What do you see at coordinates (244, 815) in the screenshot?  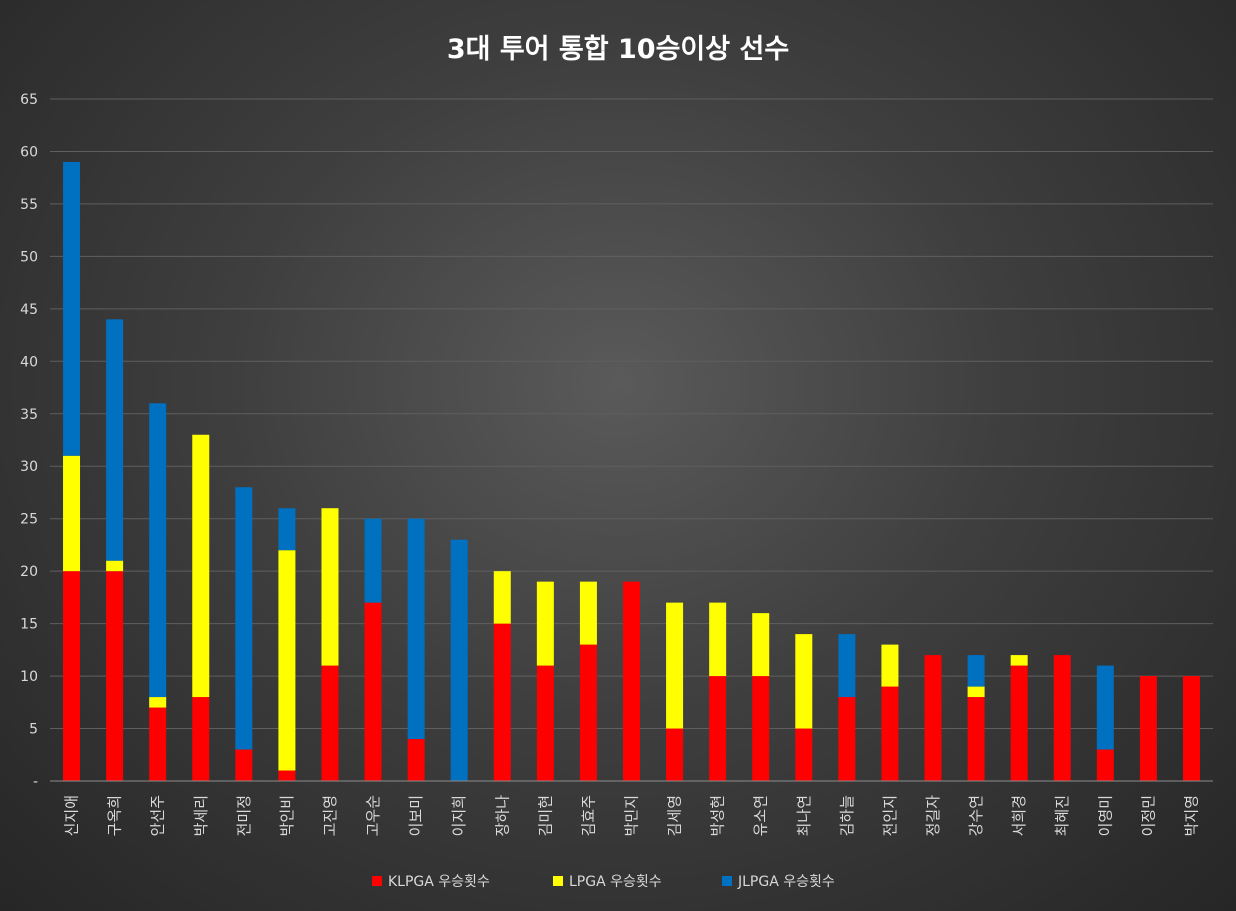 I see `category-label: 전미정` at bounding box center [244, 815].